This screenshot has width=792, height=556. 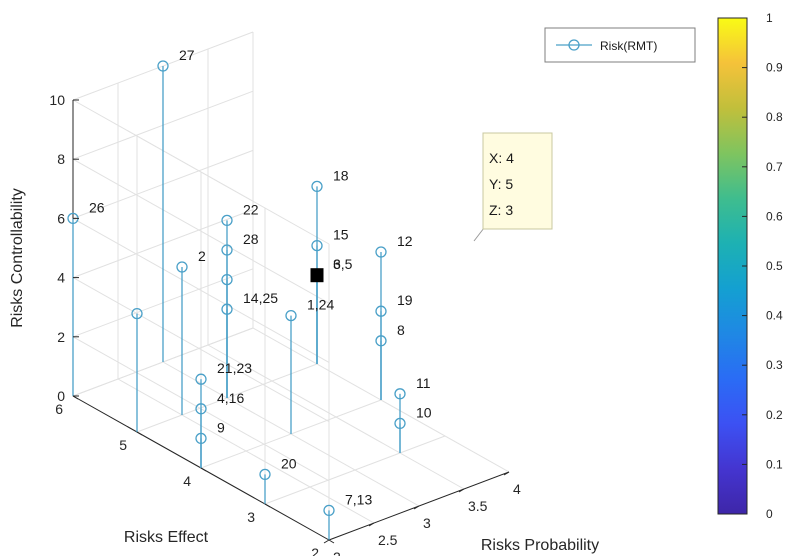 I want to click on y-tick-label: 2, so click(x=315, y=550).